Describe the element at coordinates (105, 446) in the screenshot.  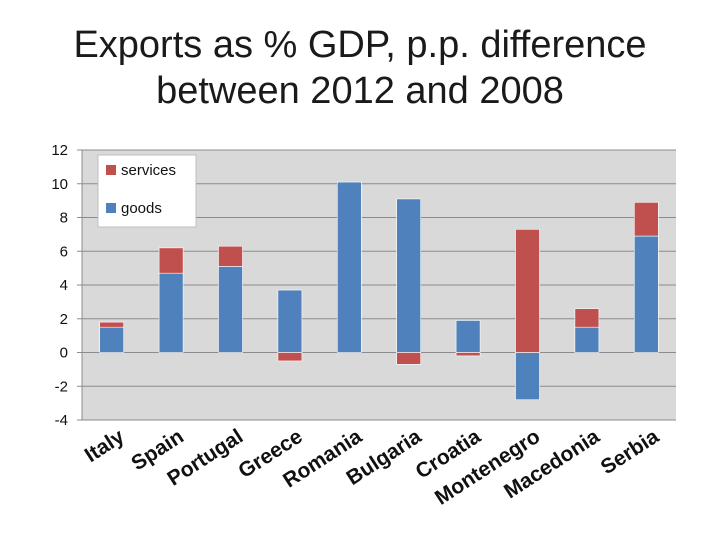
I see `category-label: Italy` at that location.